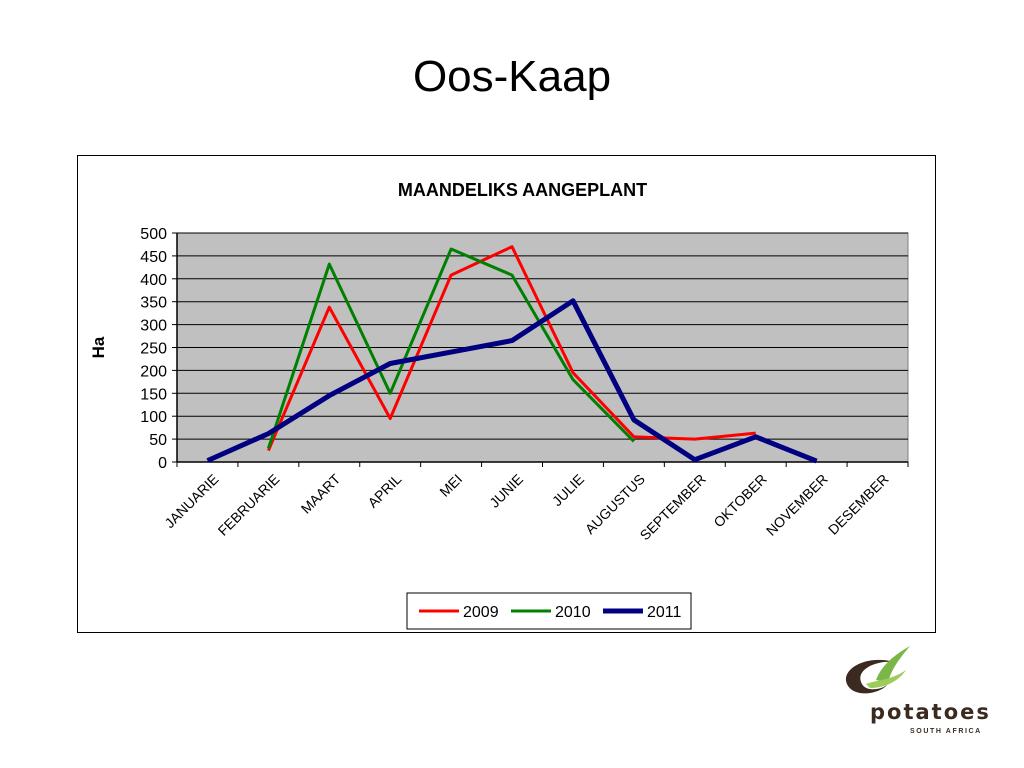 This screenshot has width=1024, height=768. What do you see at coordinates (153, 257) in the screenshot?
I see `y-tick-label: 450` at bounding box center [153, 257].